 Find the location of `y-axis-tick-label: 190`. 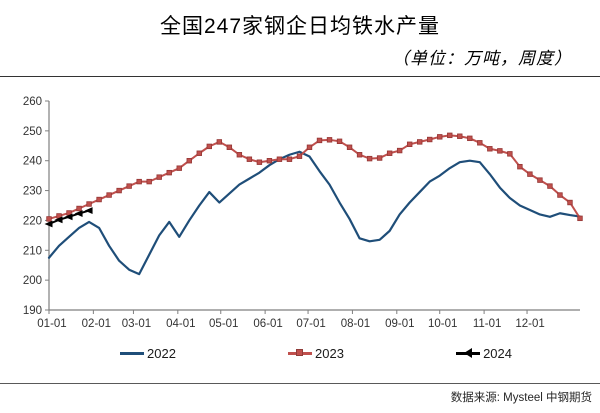

y-axis-tick-label: 190 is located at coordinates (32, 311).